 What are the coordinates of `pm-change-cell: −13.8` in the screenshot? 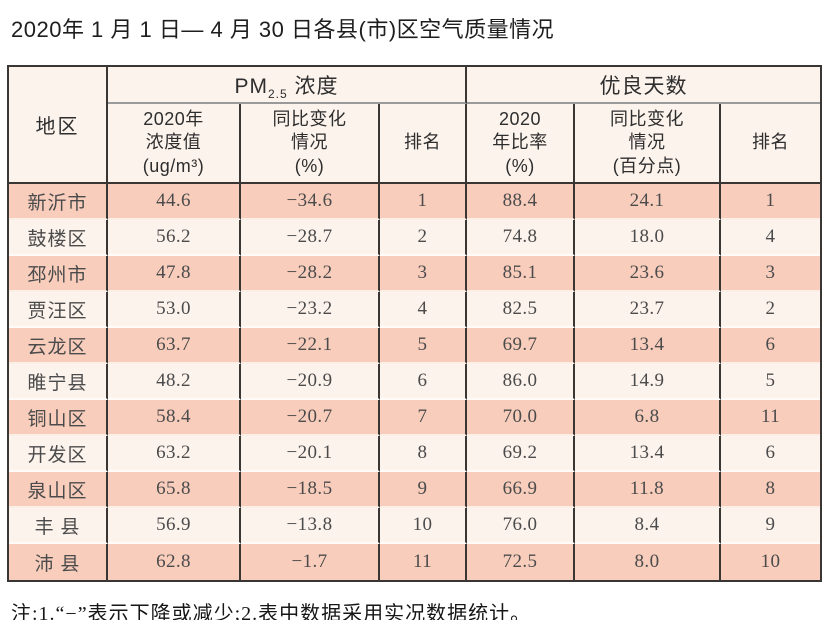 It's located at (310, 526).